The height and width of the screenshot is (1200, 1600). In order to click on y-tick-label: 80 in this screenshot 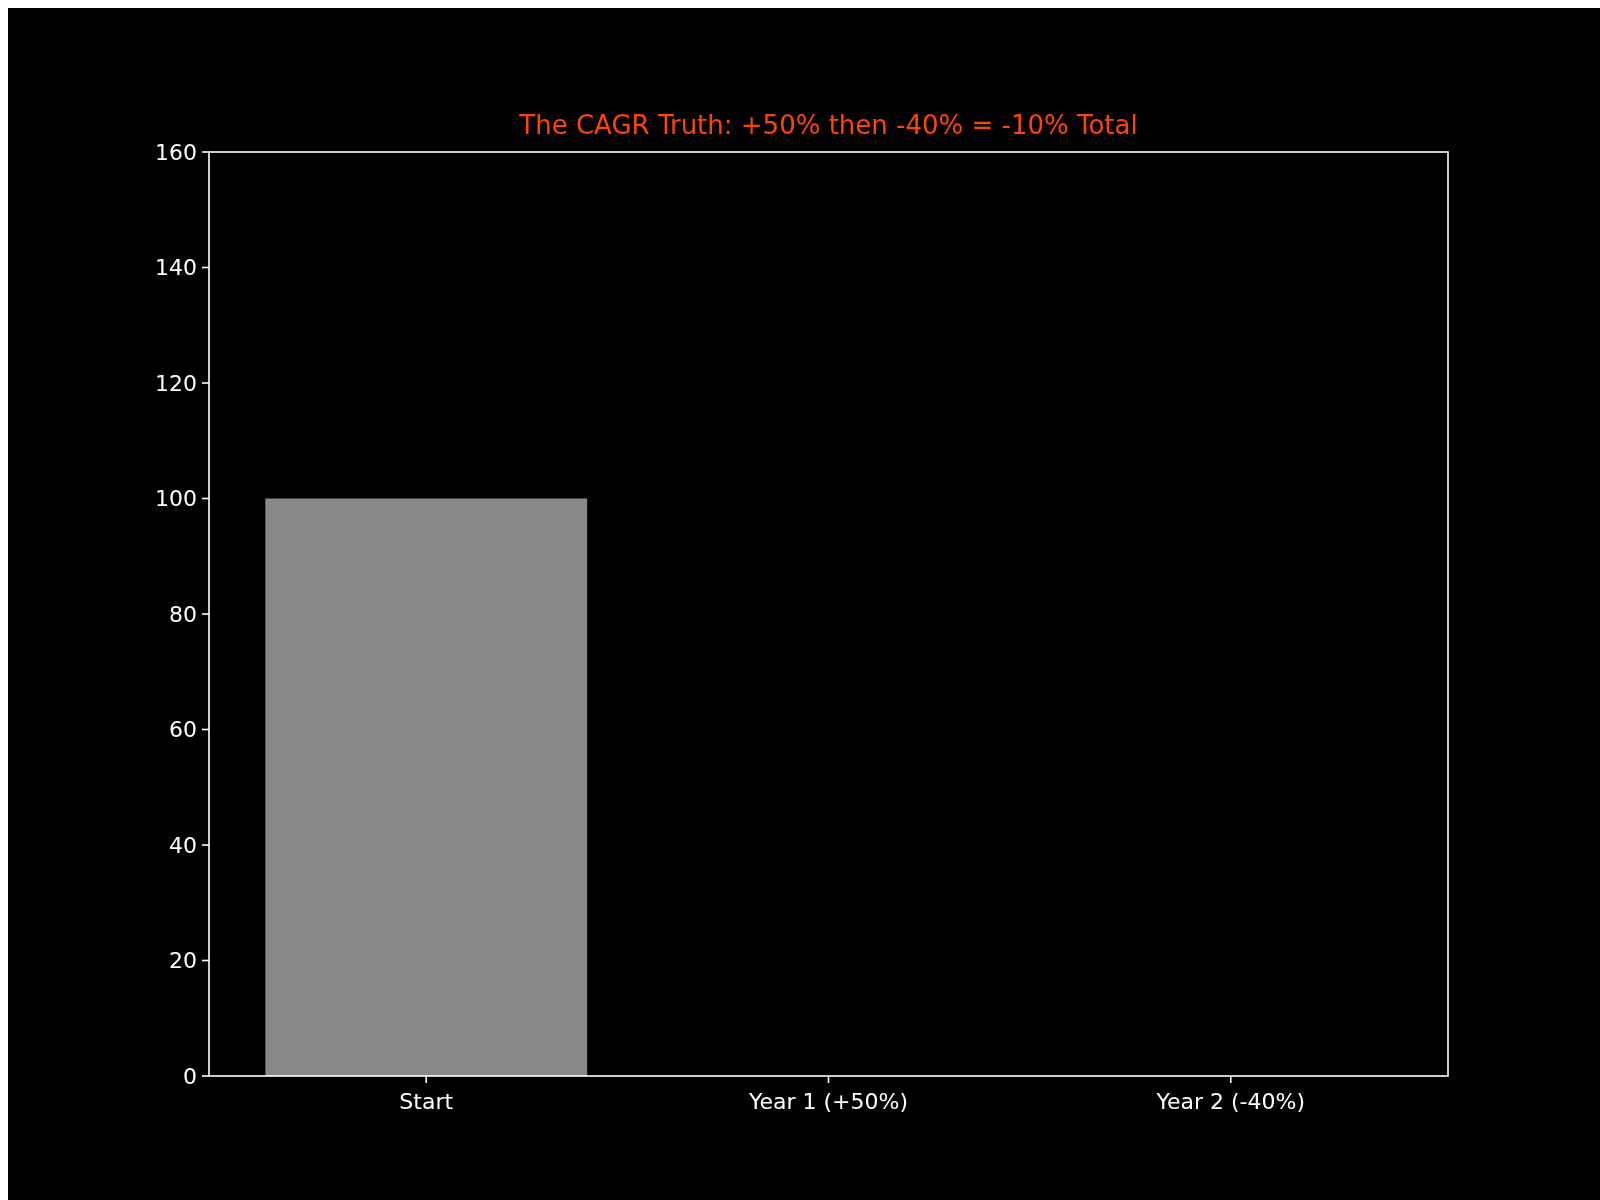, I will do `click(183, 614)`.